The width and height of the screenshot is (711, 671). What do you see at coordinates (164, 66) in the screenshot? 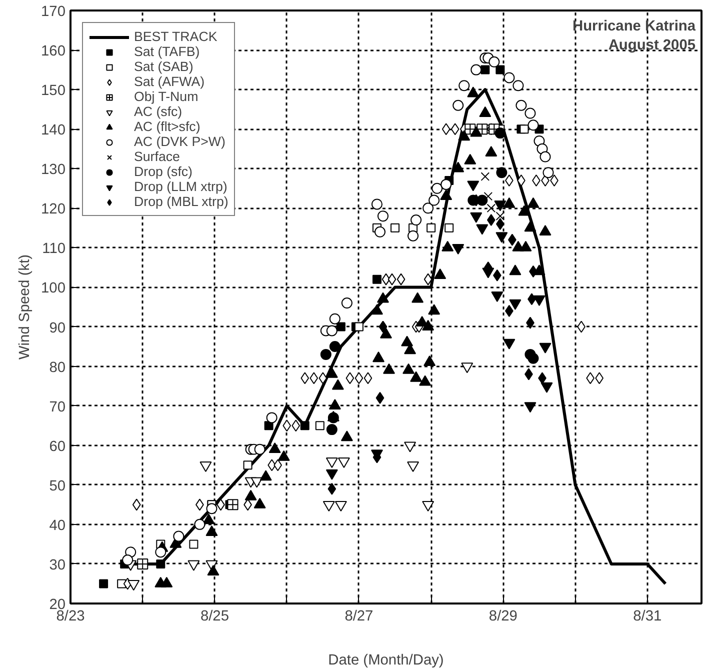
I see `legend-label: Sat (SAB)` at bounding box center [164, 66].